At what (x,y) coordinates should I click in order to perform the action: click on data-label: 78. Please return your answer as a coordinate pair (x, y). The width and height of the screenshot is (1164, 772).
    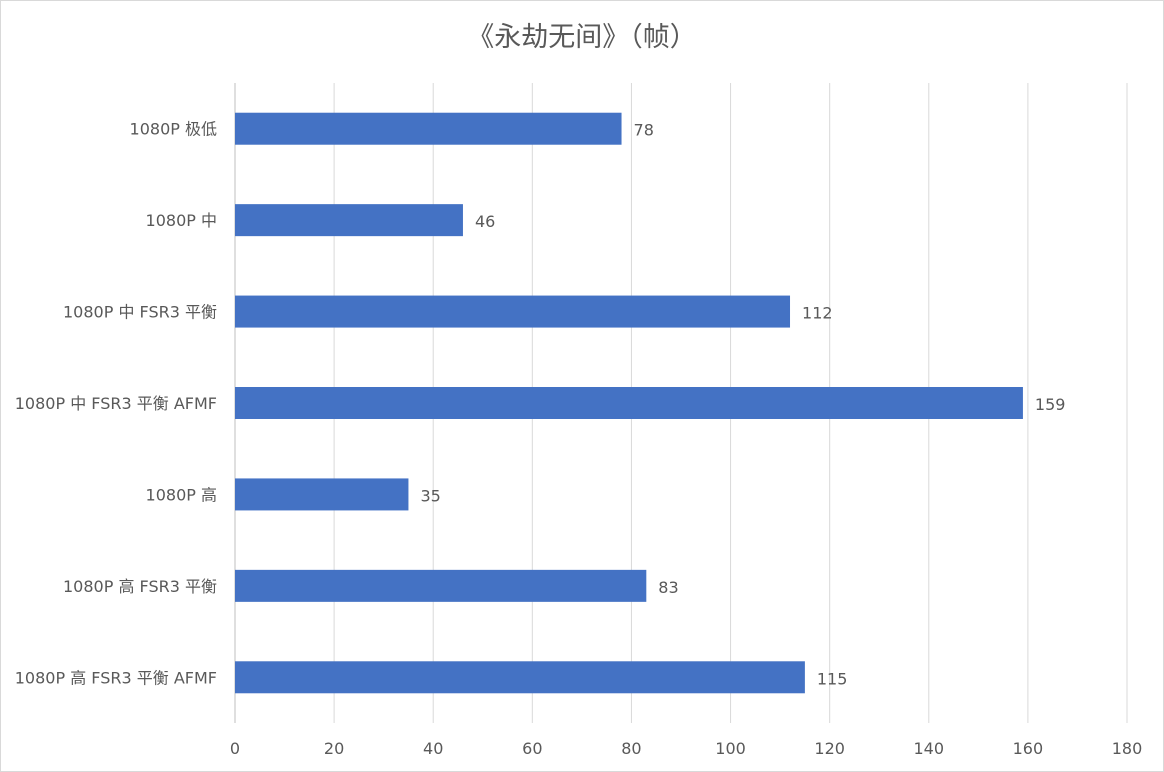
    Looking at the image, I should click on (644, 130).